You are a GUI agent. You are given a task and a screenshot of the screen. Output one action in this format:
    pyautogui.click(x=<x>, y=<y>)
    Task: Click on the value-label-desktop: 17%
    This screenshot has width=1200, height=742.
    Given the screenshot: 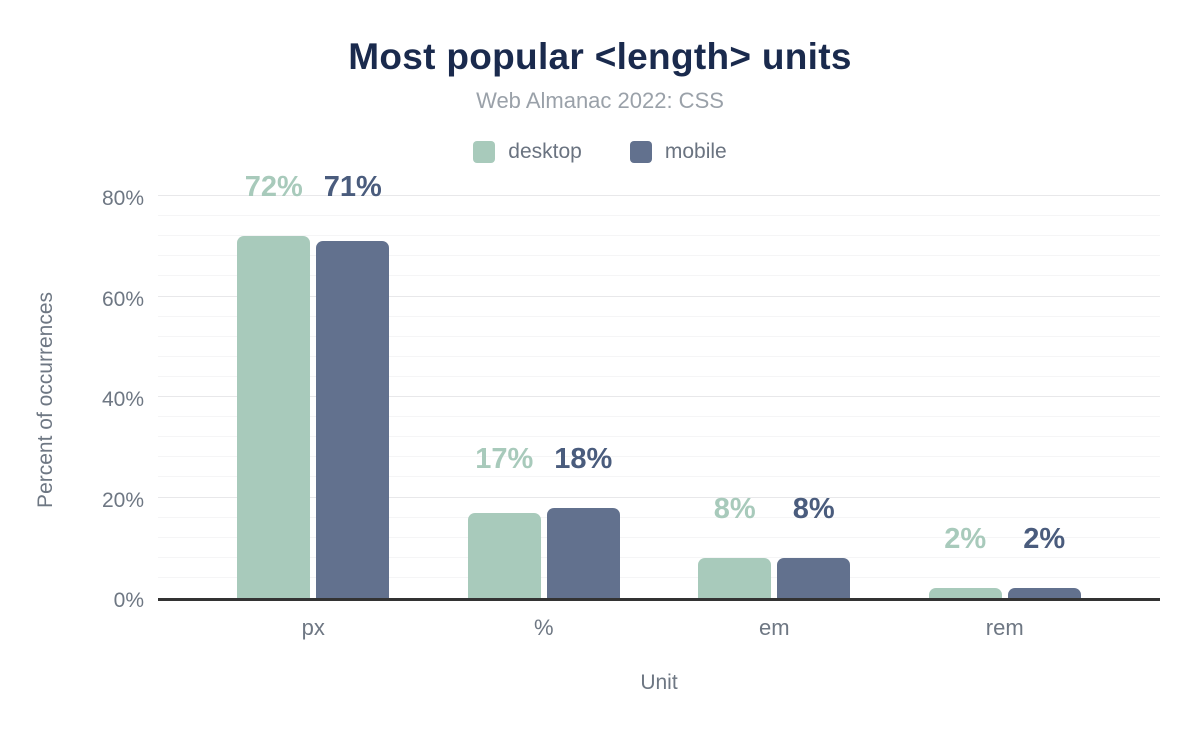 What is the action you would take?
    pyautogui.click(x=504, y=458)
    